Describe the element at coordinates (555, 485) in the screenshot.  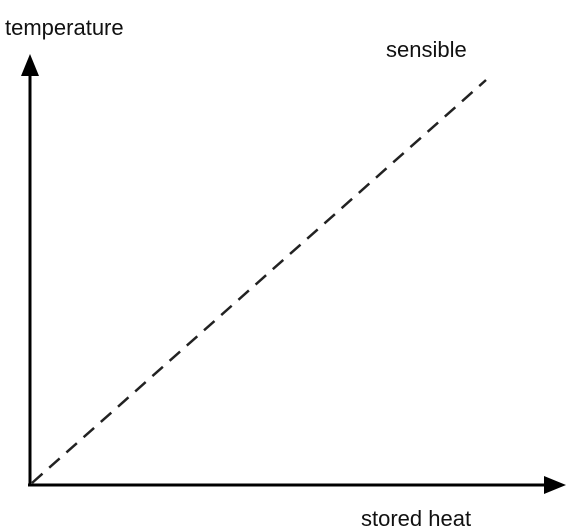
I see `x-axis-arrow` at that location.